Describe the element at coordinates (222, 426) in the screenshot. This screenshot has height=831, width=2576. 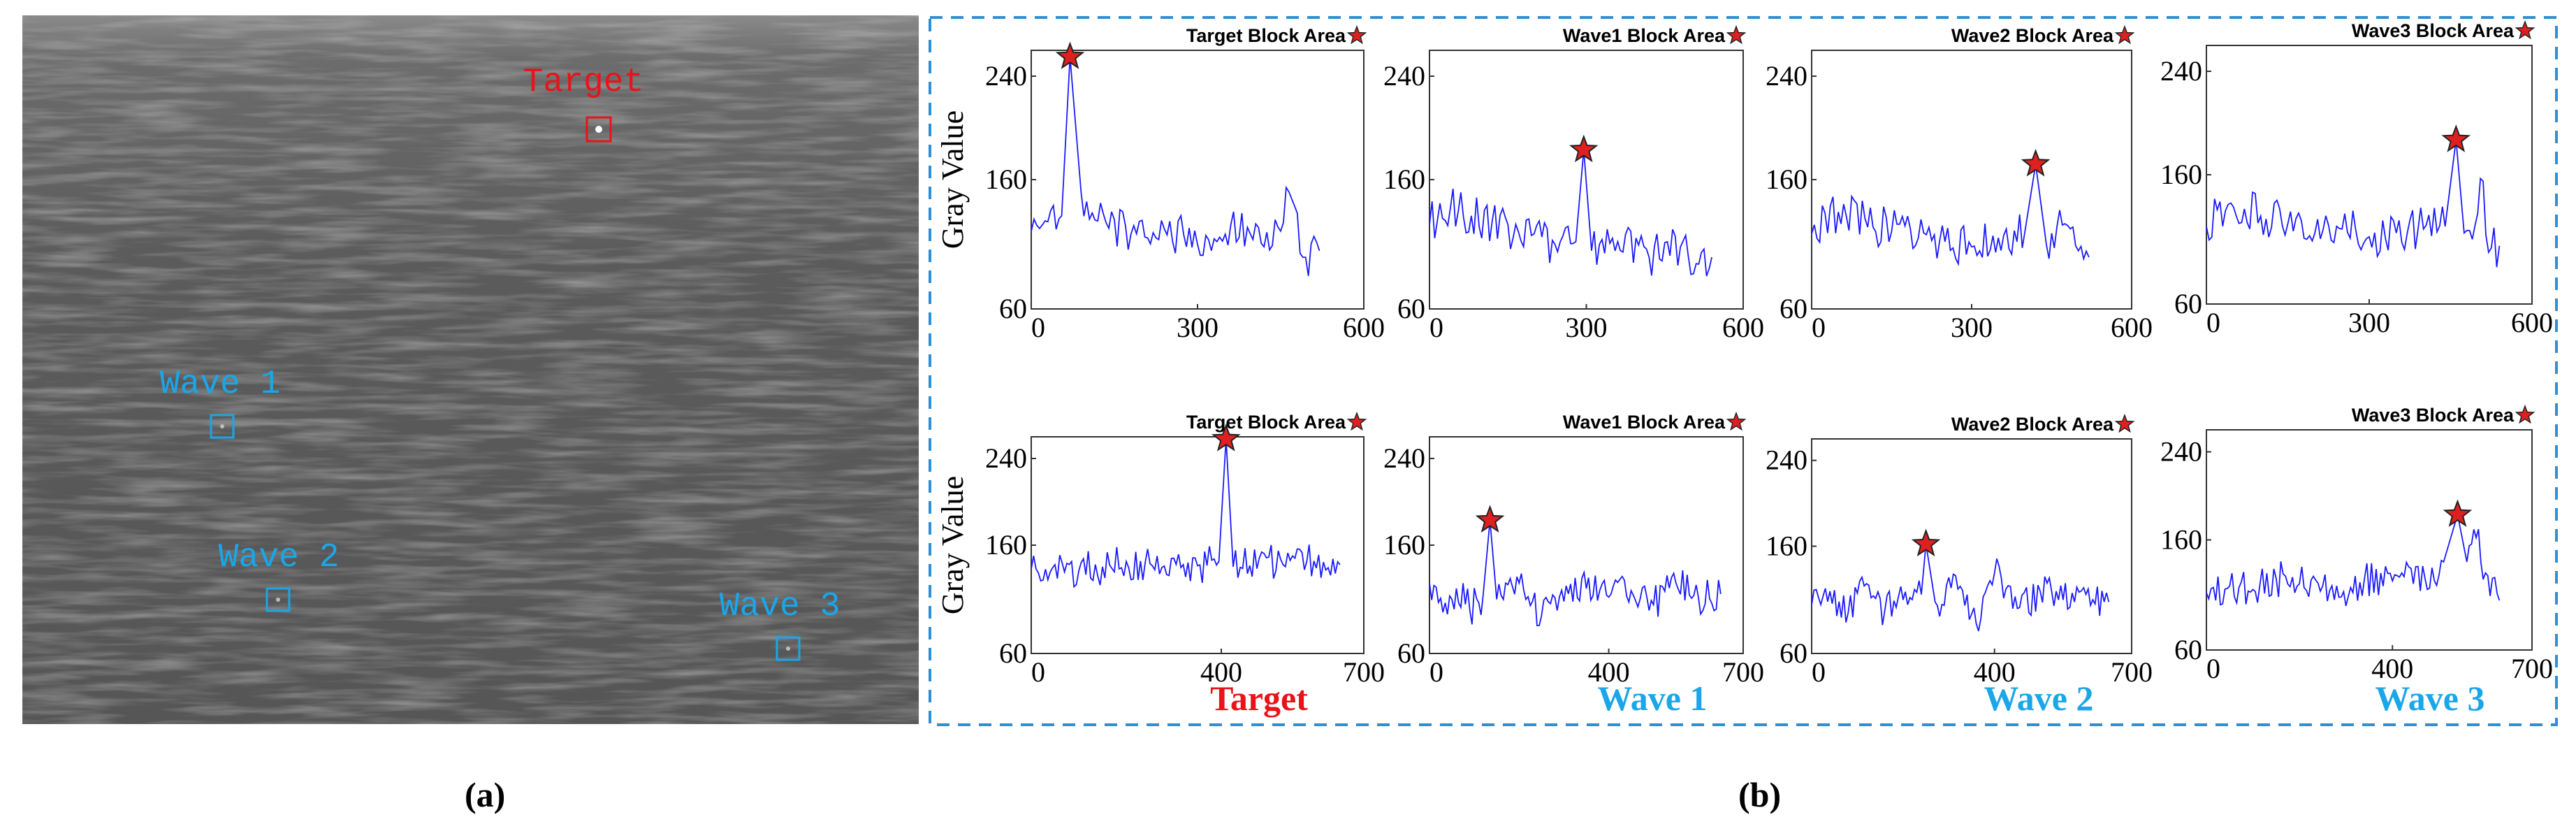
I see `wave-1-box` at that location.